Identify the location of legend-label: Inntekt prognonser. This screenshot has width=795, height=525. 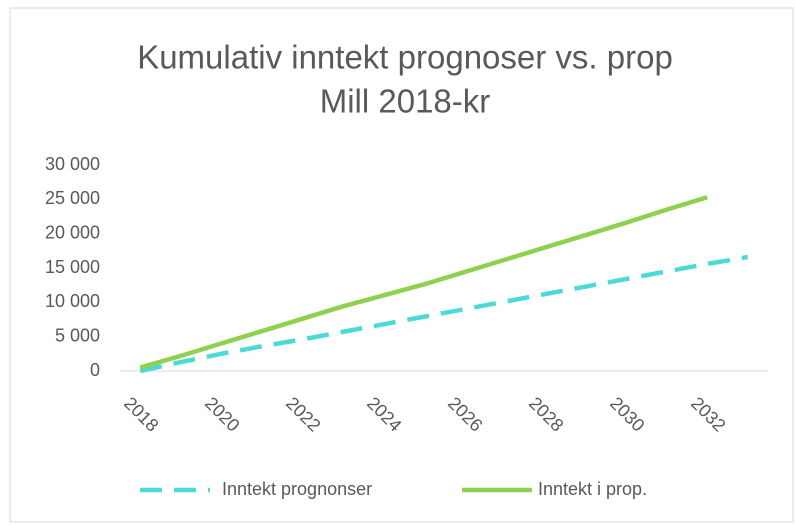
(297, 489).